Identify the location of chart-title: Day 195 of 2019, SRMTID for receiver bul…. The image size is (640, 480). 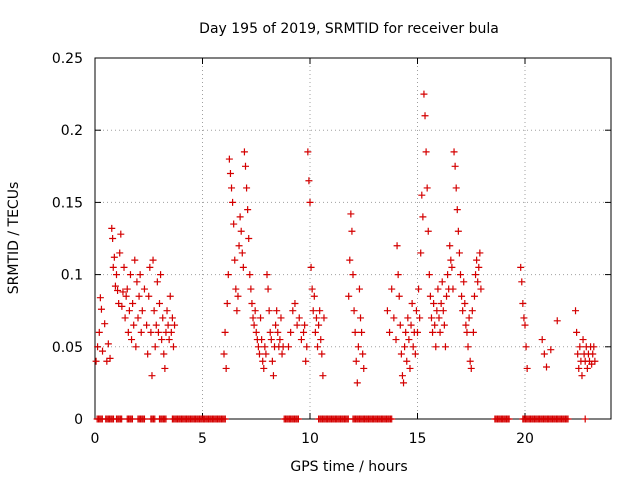
(349, 29).